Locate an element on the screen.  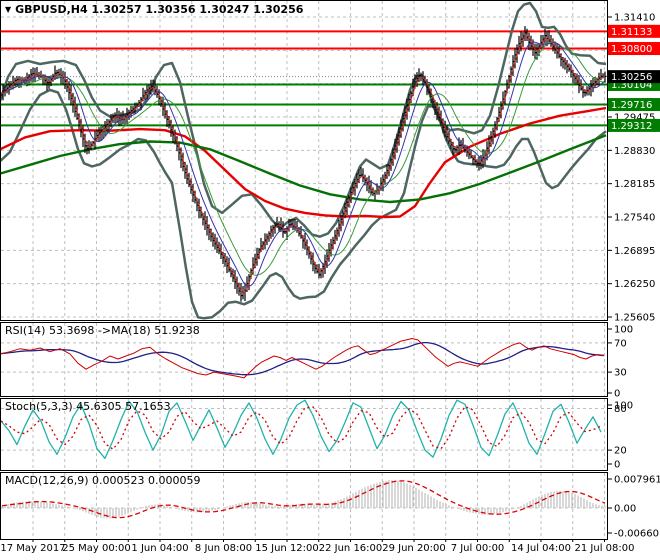
rsi-panel is located at coordinates (303, 358).